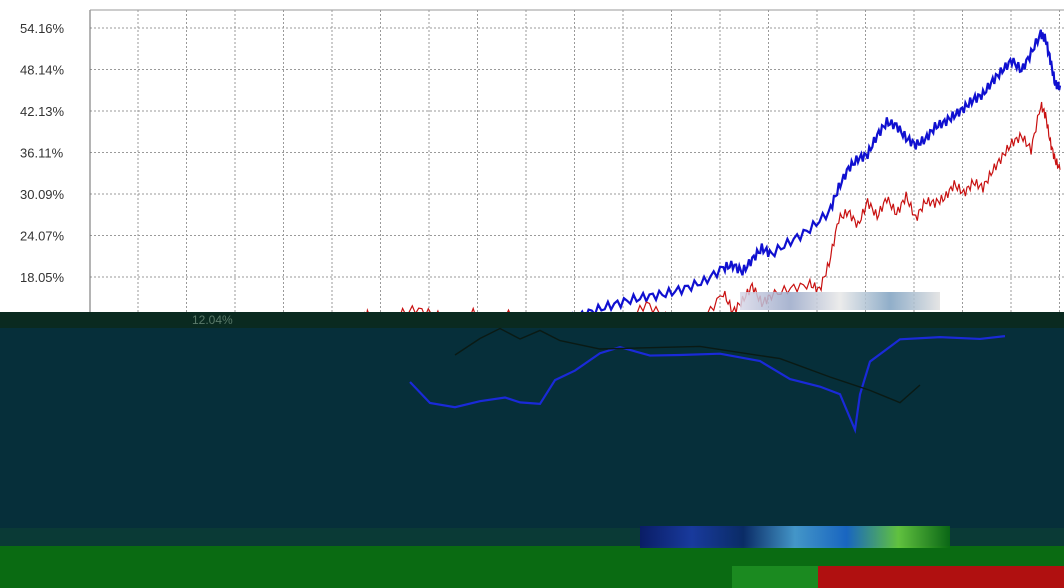 This screenshot has height=588, width=1064. What do you see at coordinates (42, 277) in the screenshot?
I see `y-tick-label: 18.05%` at bounding box center [42, 277].